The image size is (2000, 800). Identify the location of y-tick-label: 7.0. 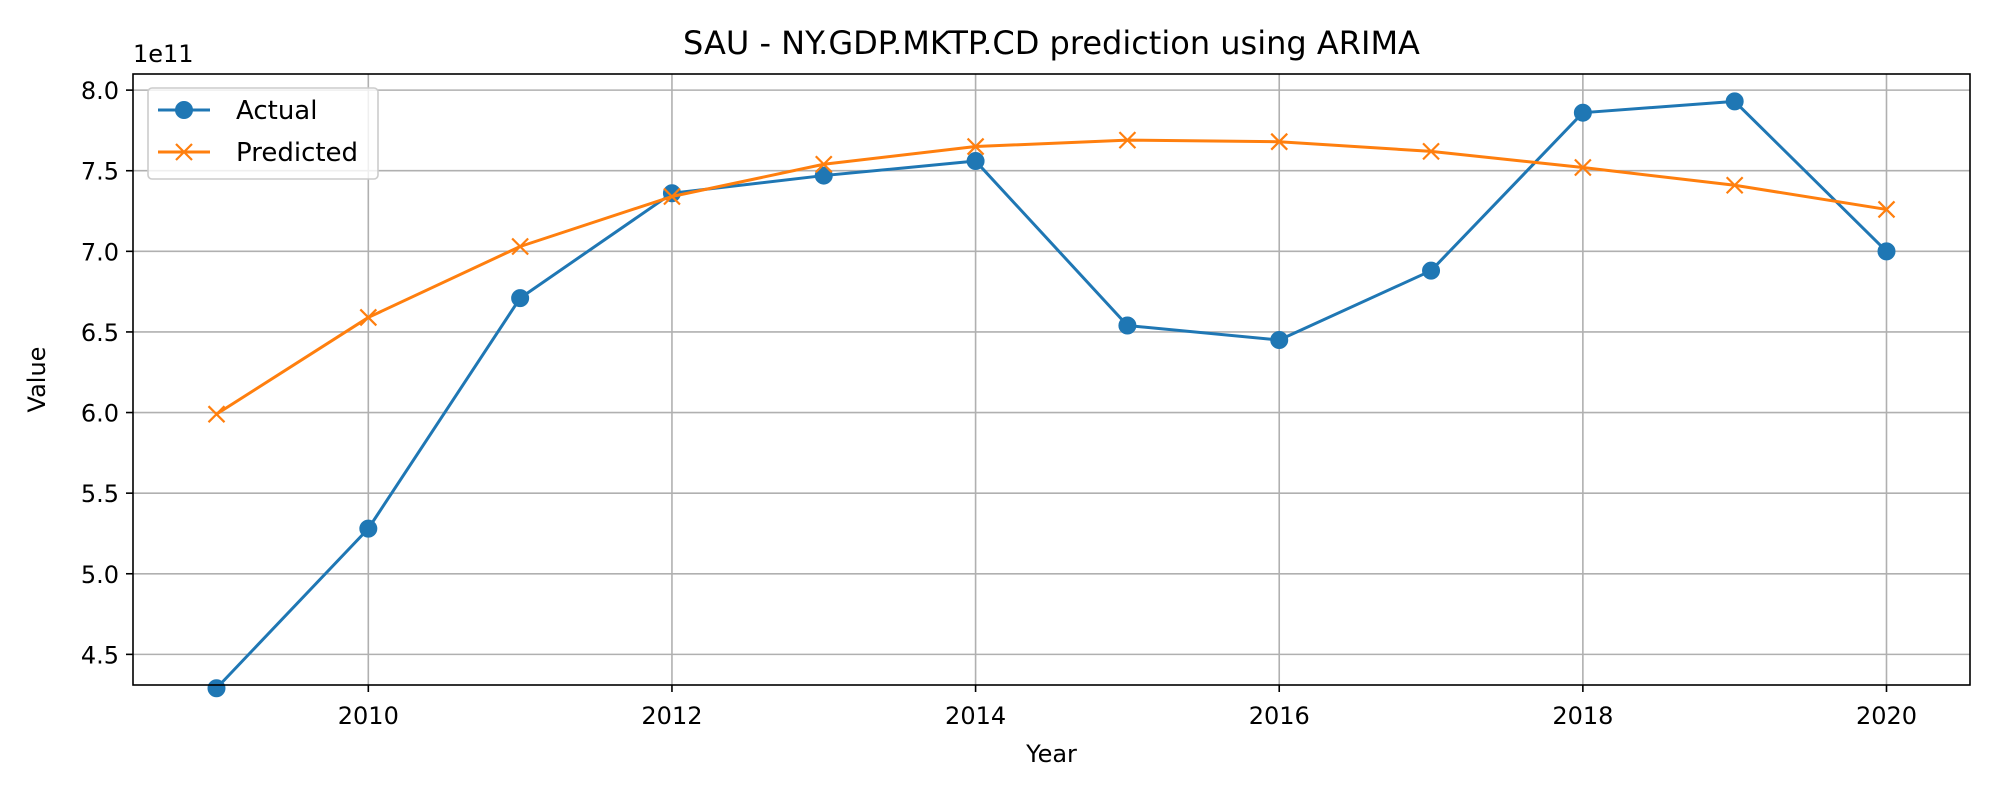
(100, 252).